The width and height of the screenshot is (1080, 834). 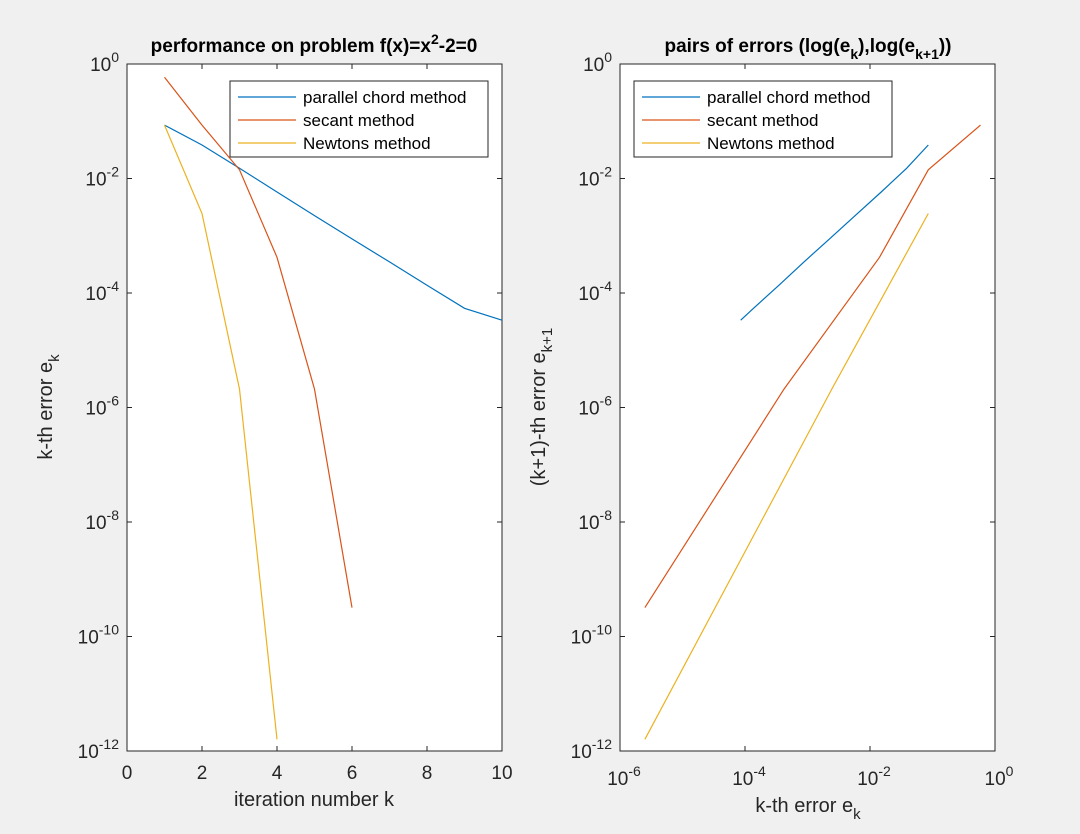 What do you see at coordinates (314, 44) in the screenshot?
I see `chart-title: performance on problem f(x)=x2-2=0` at bounding box center [314, 44].